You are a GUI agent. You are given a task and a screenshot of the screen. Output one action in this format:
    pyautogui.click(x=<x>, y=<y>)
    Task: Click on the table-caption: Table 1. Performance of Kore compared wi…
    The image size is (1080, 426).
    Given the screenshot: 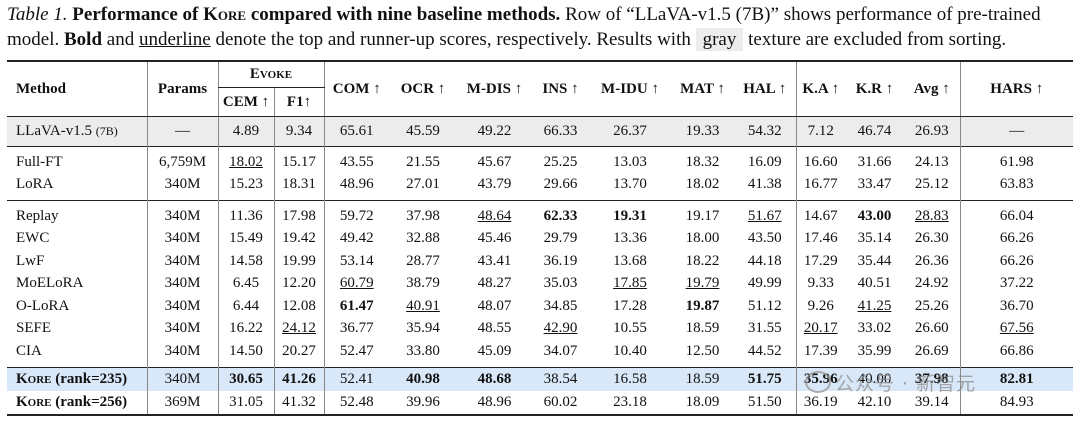 What is the action you would take?
    pyautogui.click(x=524, y=27)
    